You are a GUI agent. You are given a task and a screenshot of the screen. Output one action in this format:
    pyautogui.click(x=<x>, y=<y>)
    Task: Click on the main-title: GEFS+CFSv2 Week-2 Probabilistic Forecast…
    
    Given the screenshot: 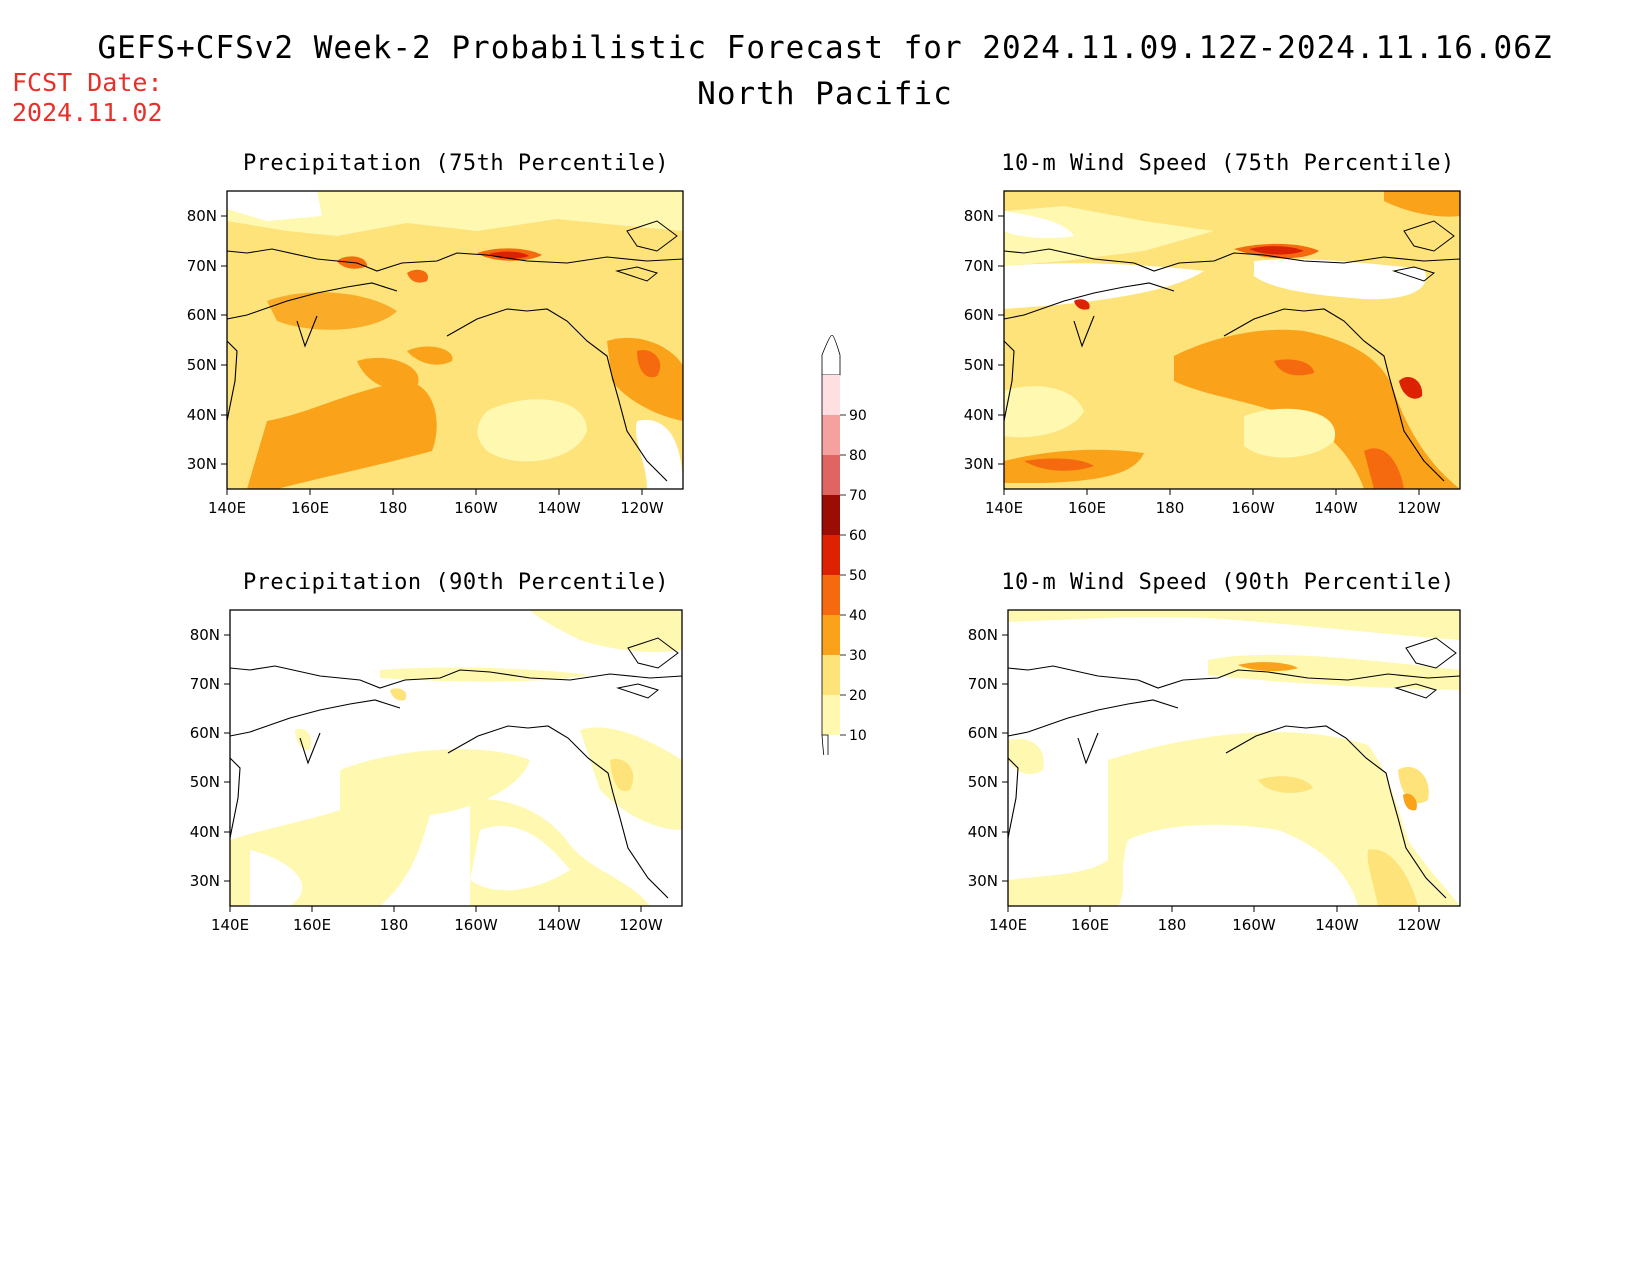 What is the action you would take?
    pyautogui.click(x=825, y=48)
    